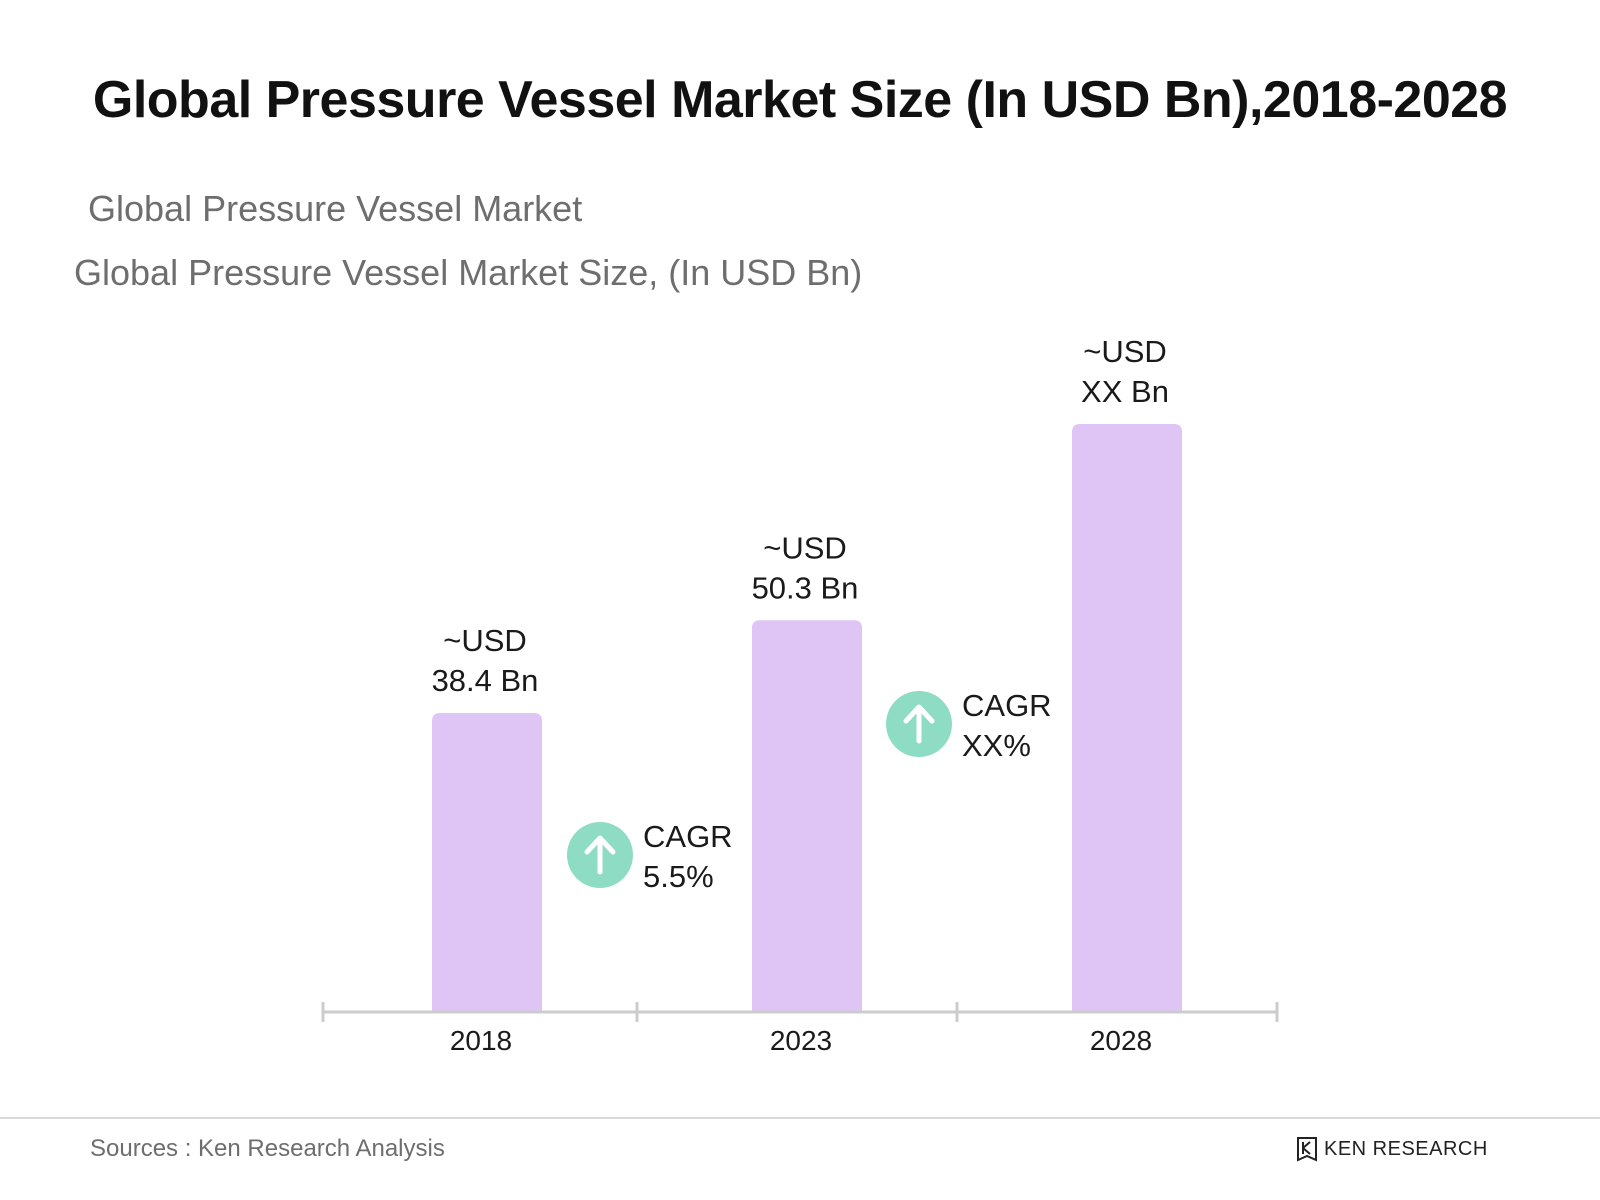  Describe the element at coordinates (805, 587) in the screenshot. I see `data-label-2023-line2: 50.3 Bn` at that location.